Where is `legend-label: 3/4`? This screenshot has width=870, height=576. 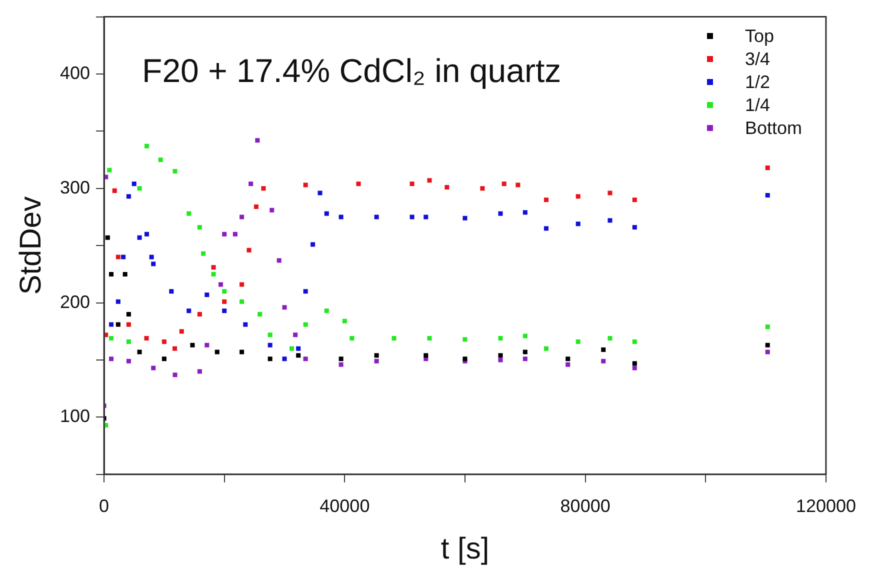 legend-label: 3/4 is located at coordinates (757, 59).